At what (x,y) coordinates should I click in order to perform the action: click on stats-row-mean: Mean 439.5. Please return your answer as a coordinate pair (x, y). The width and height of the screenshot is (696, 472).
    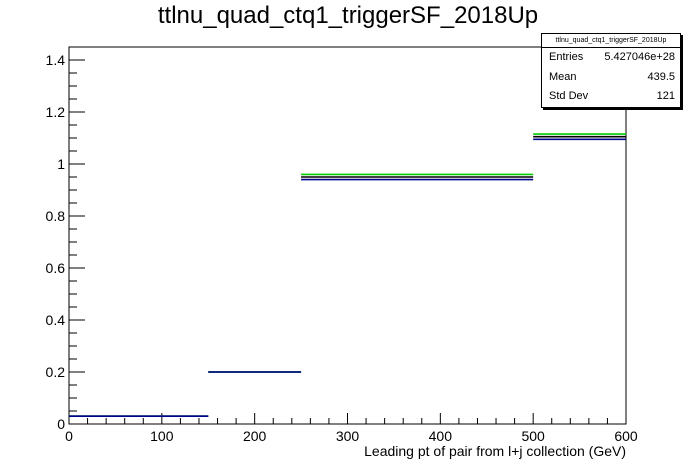
    Looking at the image, I should click on (611, 78).